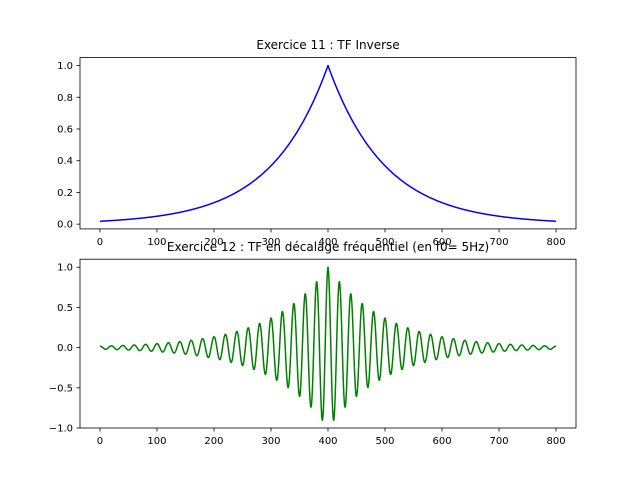 The width and height of the screenshot is (640, 480). Describe the element at coordinates (65, 161) in the screenshot. I see `y-tick-label: 0.4` at that location.